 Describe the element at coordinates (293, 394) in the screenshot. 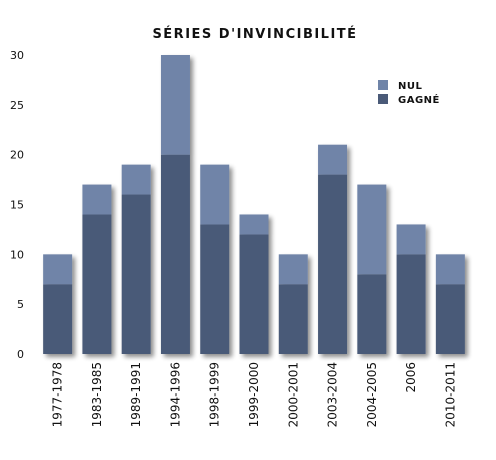

I see `x-tick-label: 2000-2001` at that location.